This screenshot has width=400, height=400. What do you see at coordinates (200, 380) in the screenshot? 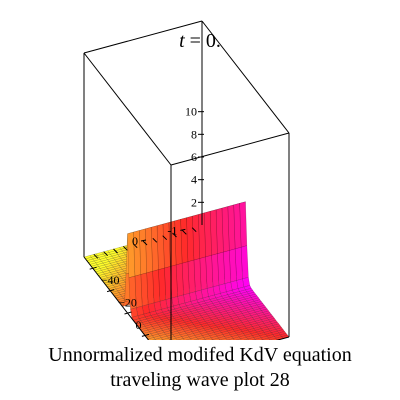
I see `caption-line-2: traveling wave plot 28` at bounding box center [200, 380].